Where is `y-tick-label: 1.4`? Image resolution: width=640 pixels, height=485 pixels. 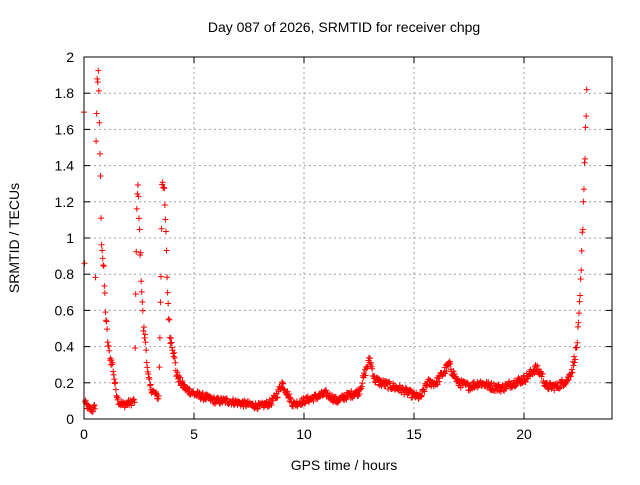
y-tick-label: 1.4 is located at coordinates (65, 166).